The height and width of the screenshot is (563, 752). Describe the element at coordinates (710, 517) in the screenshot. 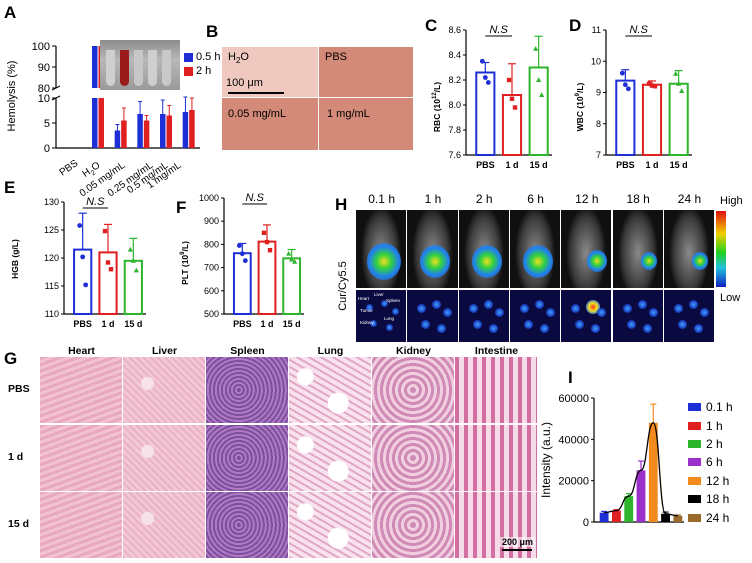

I see `i-legend-item: 24 h` at that location.